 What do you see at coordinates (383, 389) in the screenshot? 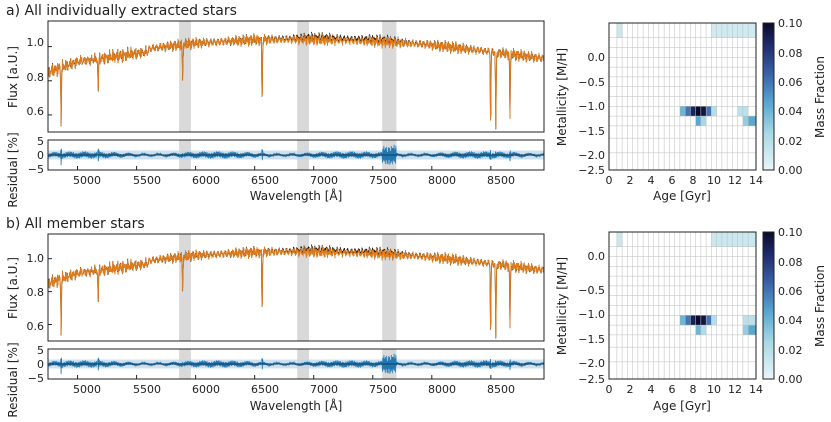
I see `panel-b-xtick-7500: 7500` at bounding box center [383, 389].